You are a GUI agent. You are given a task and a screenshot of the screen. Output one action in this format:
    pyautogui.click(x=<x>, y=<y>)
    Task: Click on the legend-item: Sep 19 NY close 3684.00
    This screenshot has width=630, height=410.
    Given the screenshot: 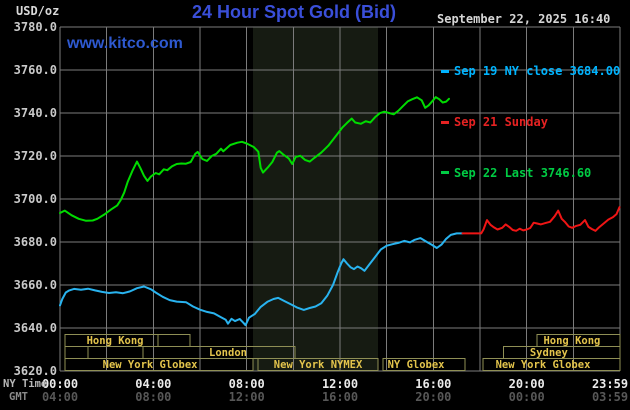 What is the action you would take?
    pyautogui.click(x=531, y=71)
    